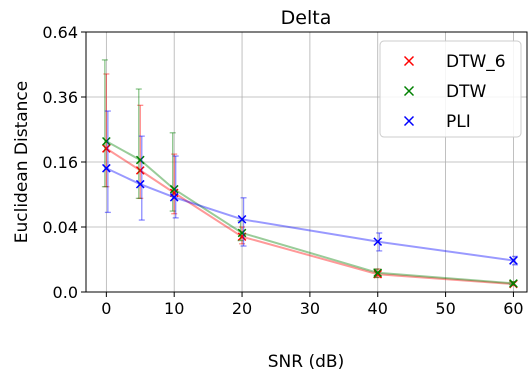 Image resolution: width=532 pixels, height=376 pixels. I want to click on x-tick-label: 0, so click(106, 308).